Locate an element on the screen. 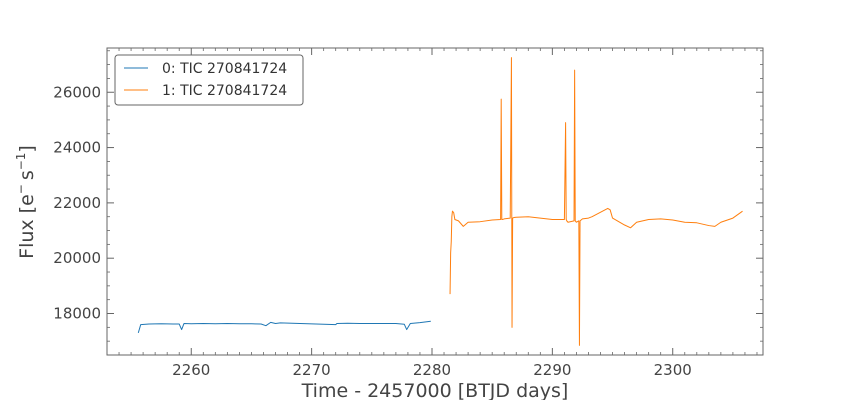 The height and width of the screenshot is (400, 848). y-axis-title-base: Flux [e is located at coordinates (27, 226).